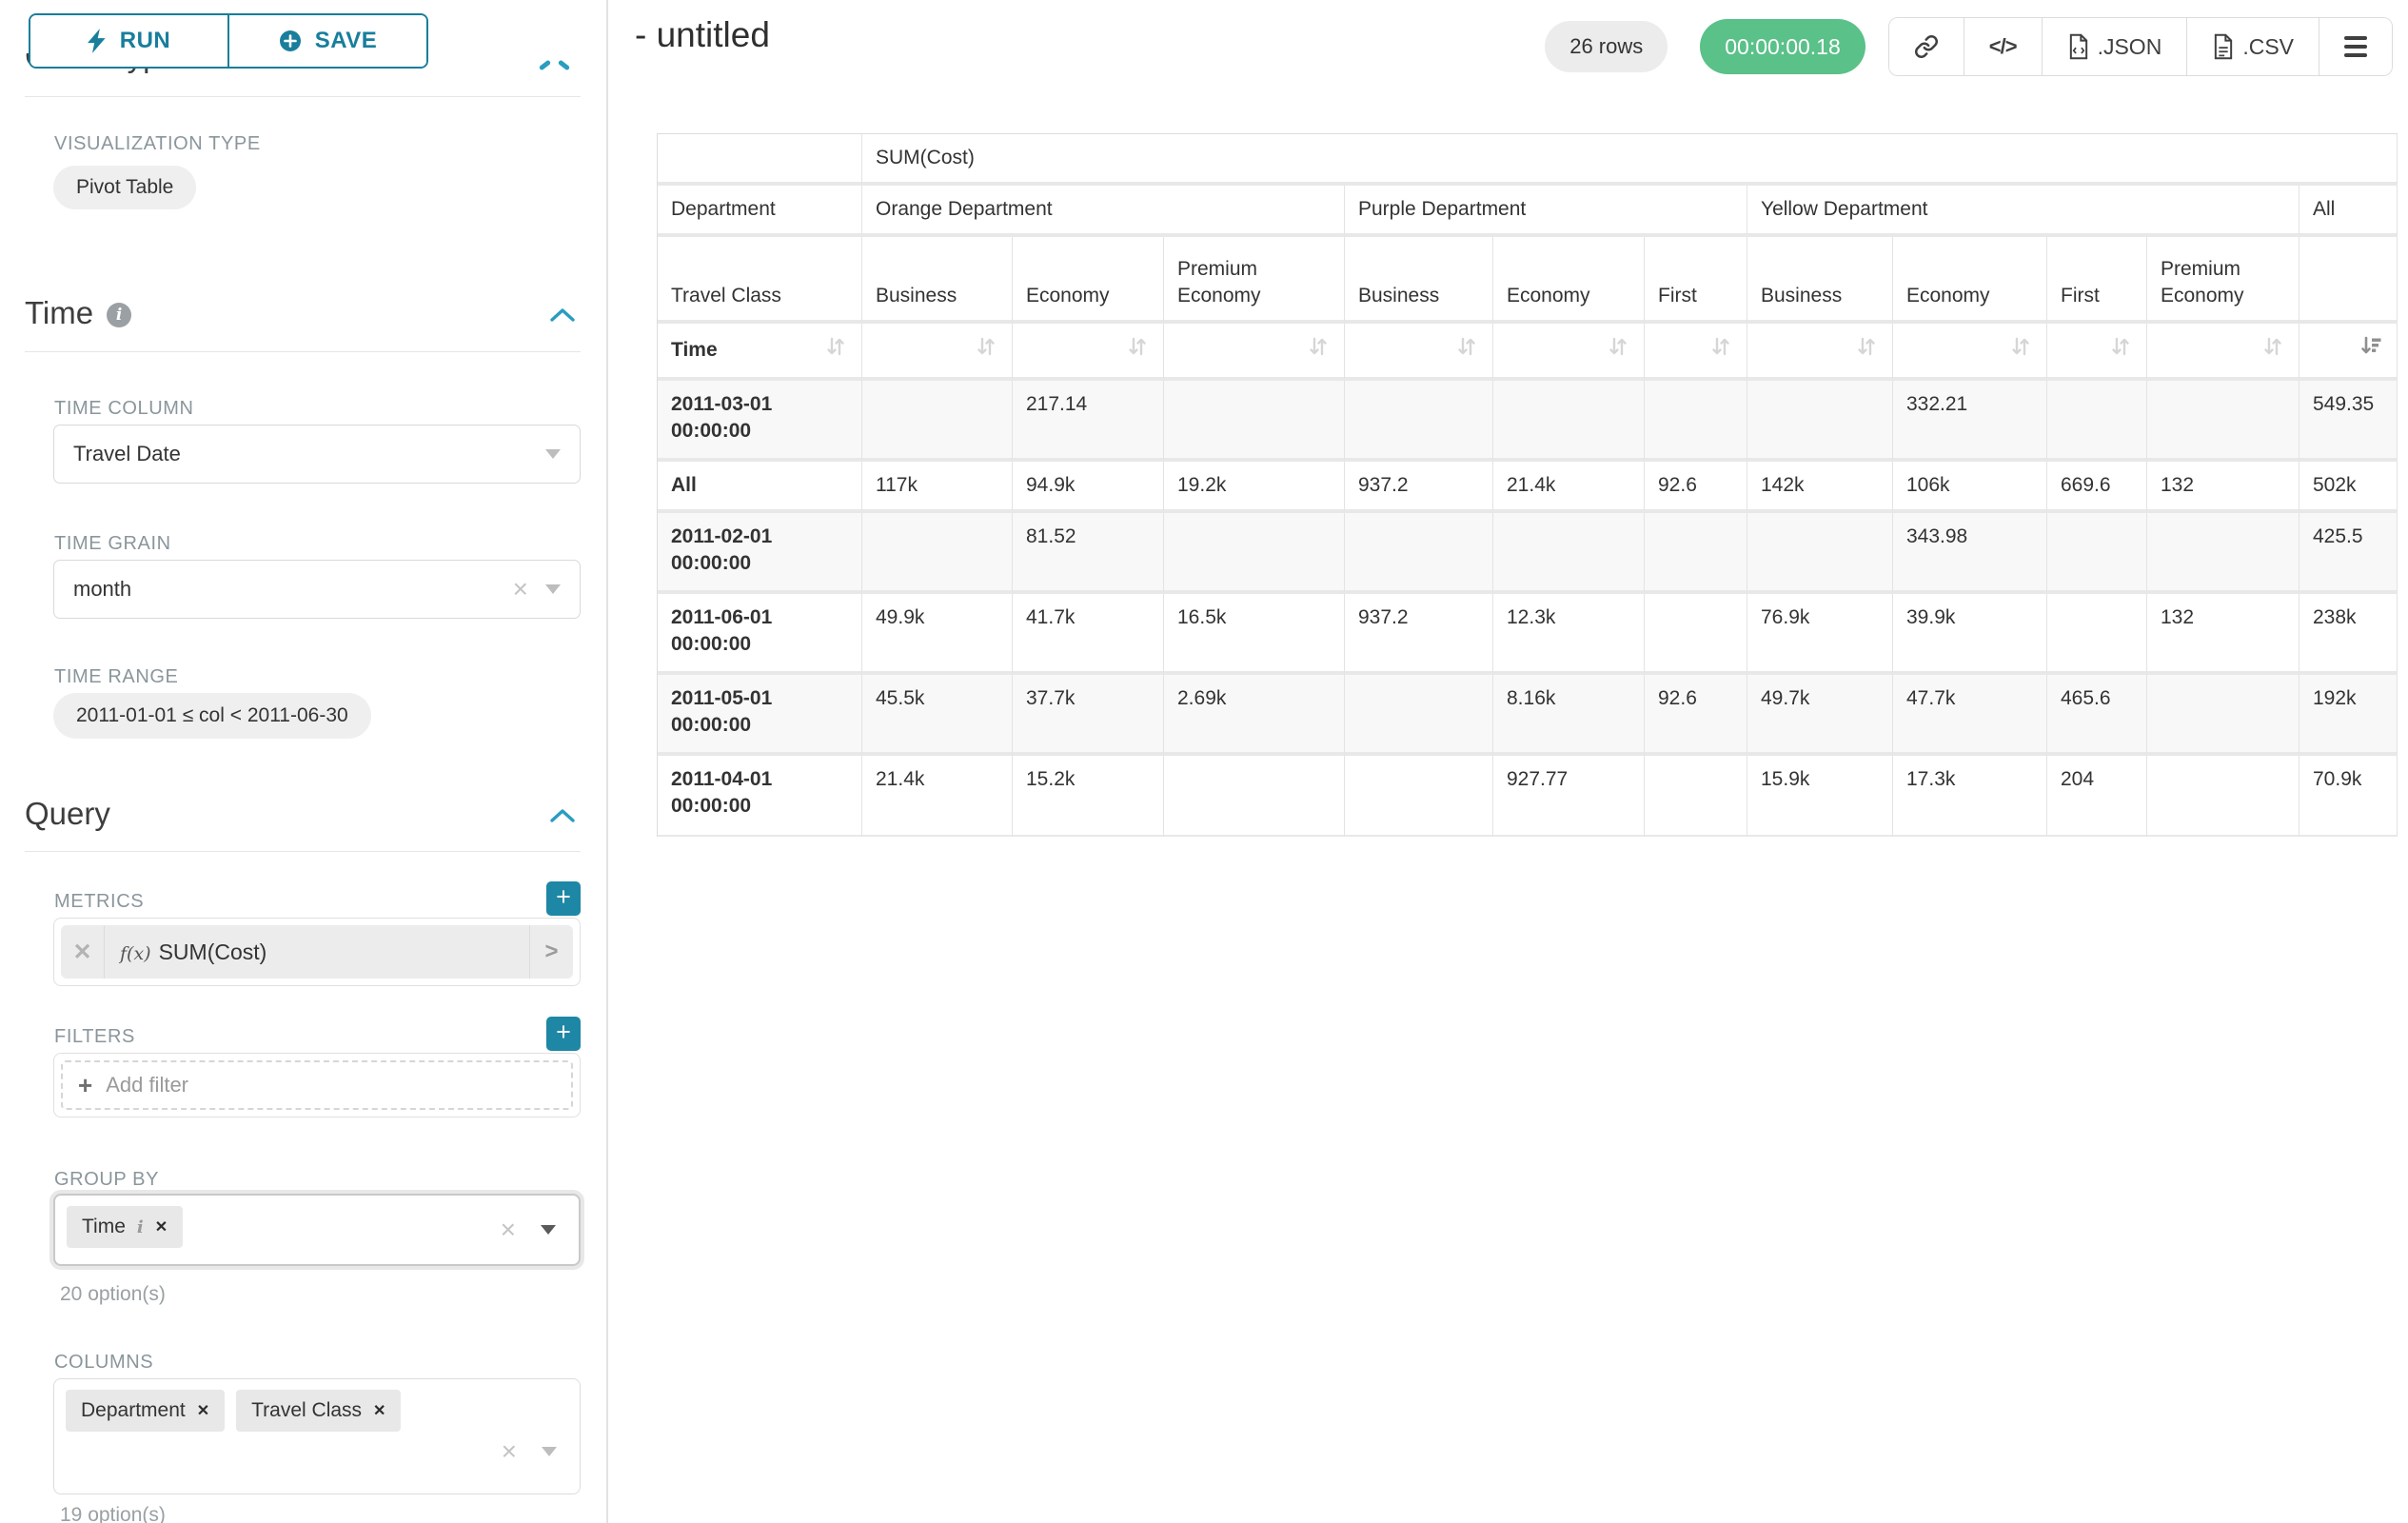 Image resolution: width=2408 pixels, height=1523 pixels. I want to click on cell: 332.21, so click(1970, 422).